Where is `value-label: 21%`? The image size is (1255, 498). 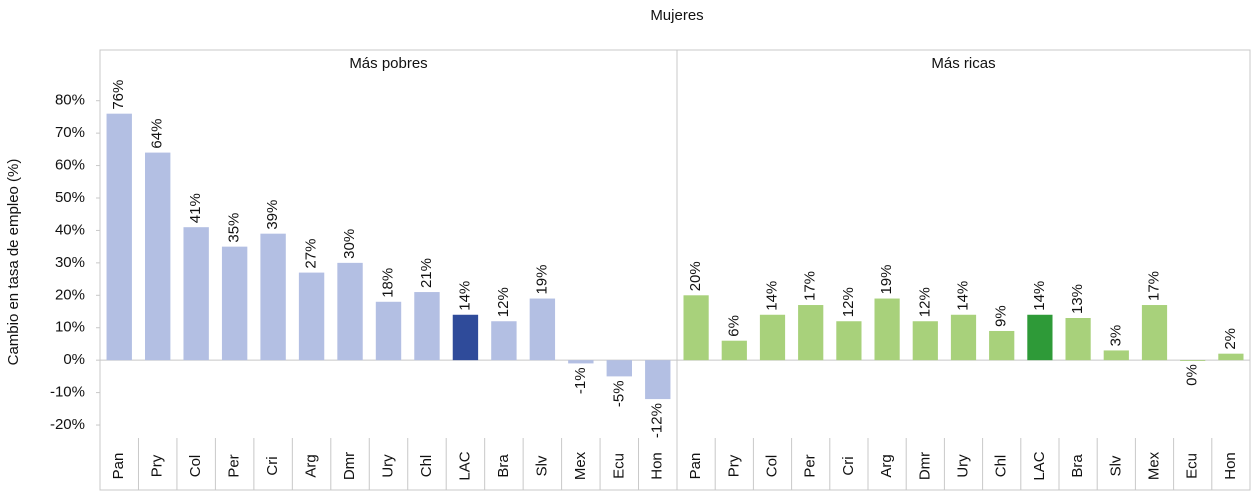 value-label: 21% is located at coordinates (426, 273).